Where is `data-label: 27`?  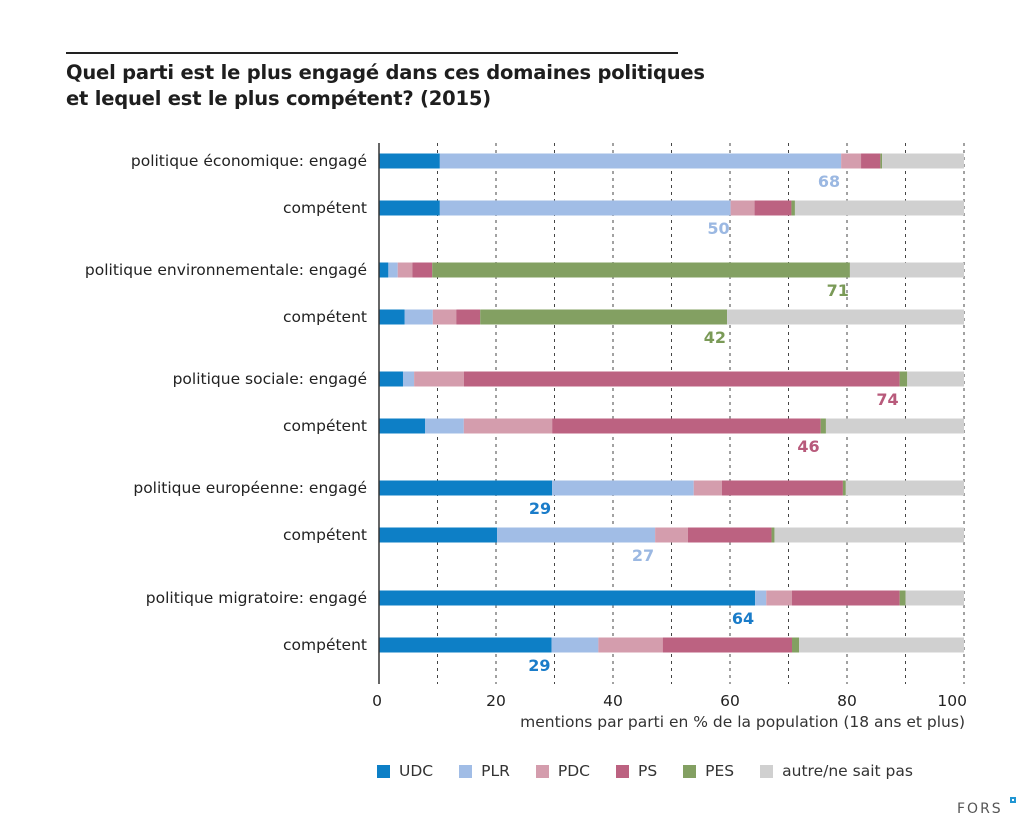
data-label: 27 is located at coordinates (643, 555).